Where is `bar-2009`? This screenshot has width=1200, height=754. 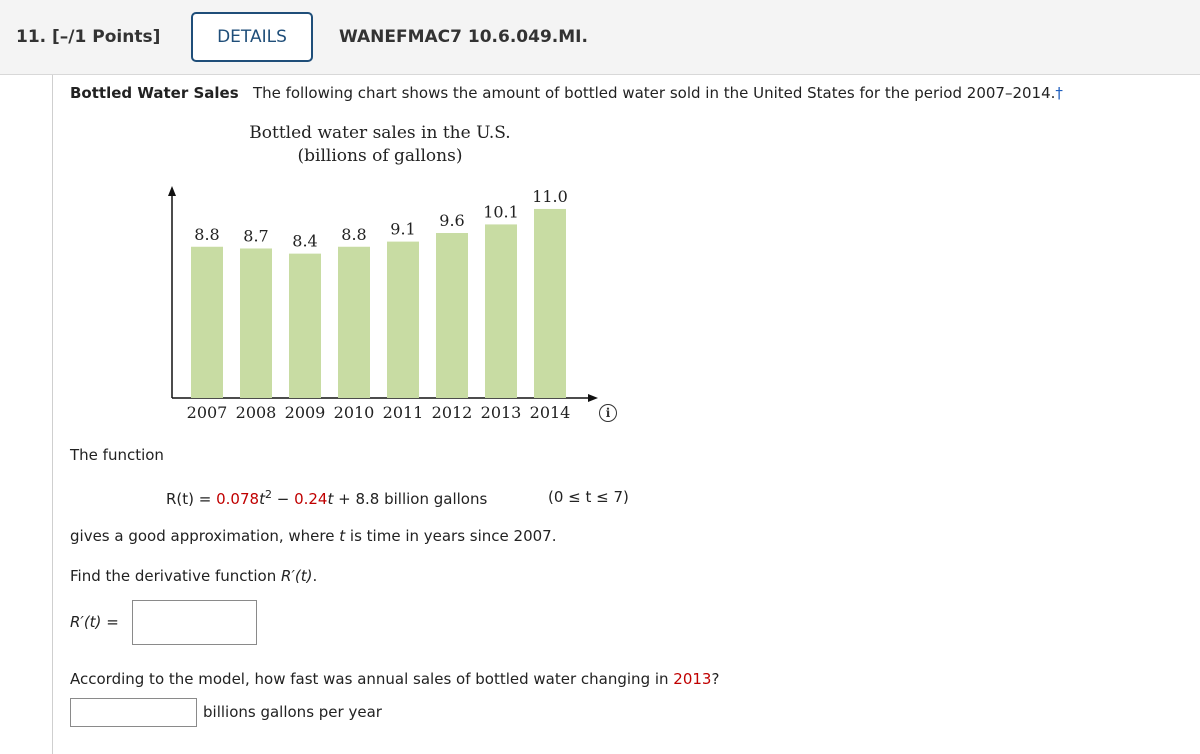 bar-2009 is located at coordinates (305, 325).